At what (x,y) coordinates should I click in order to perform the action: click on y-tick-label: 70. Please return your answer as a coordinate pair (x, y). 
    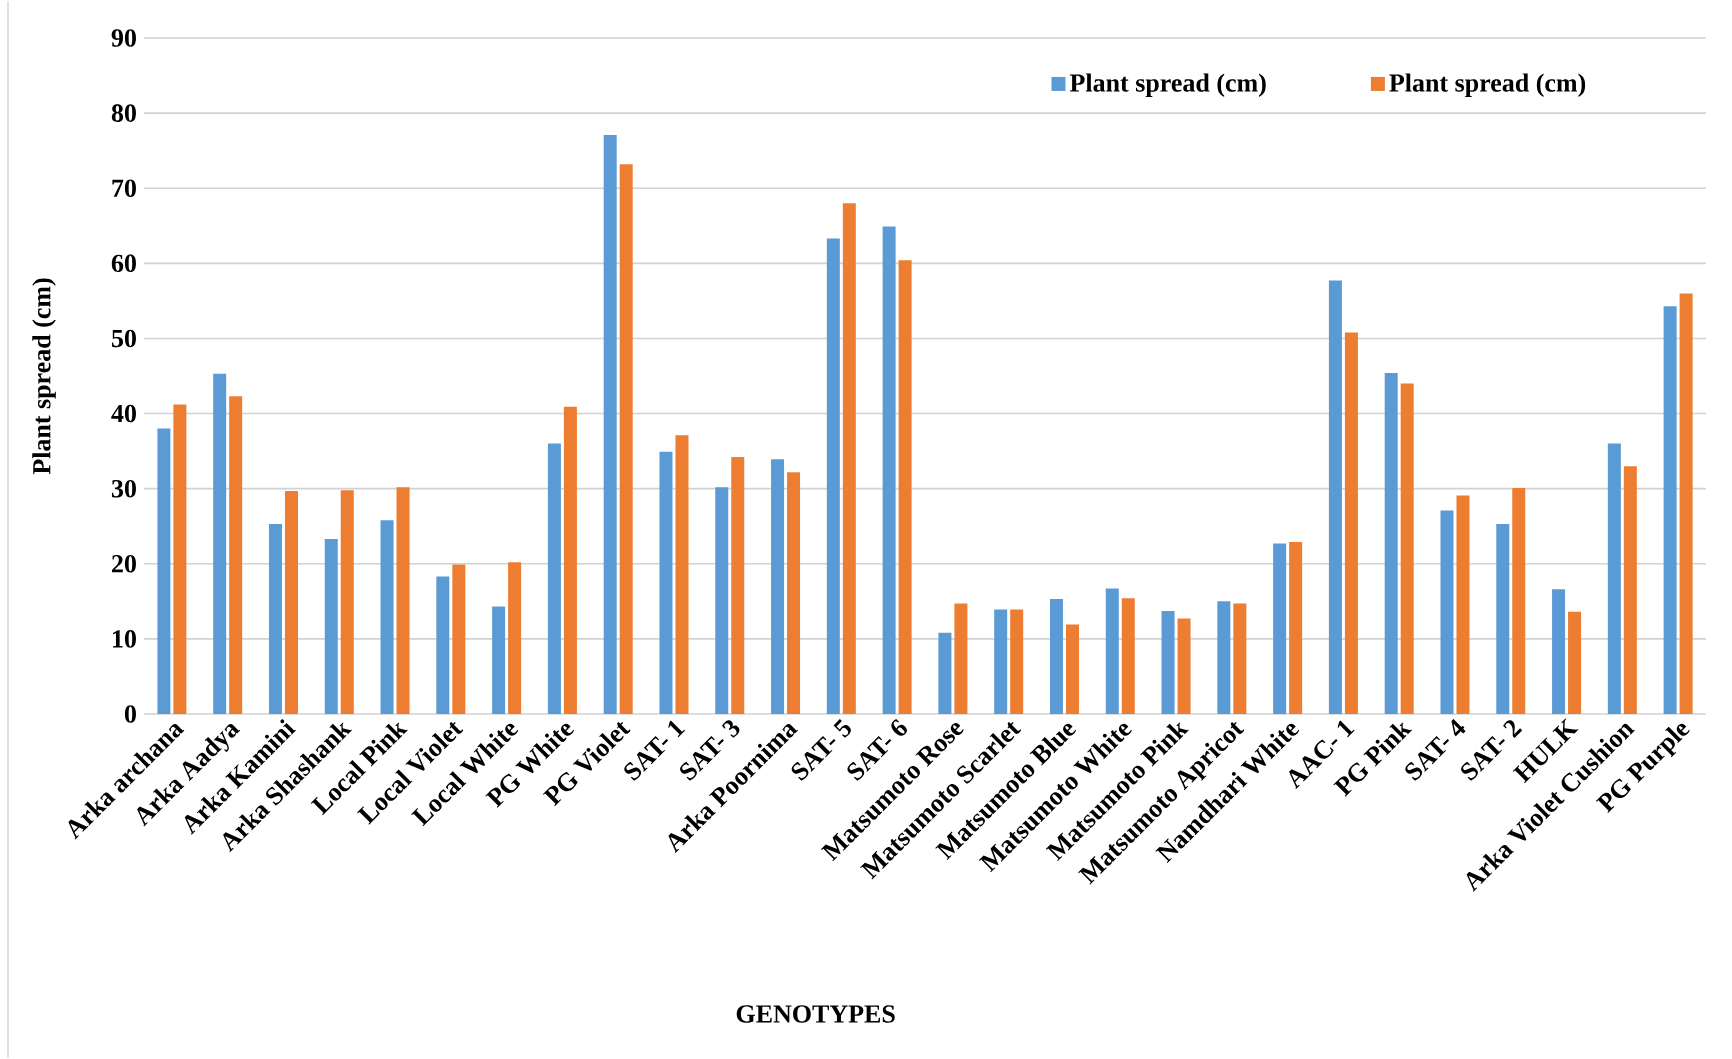
    Looking at the image, I should click on (124, 188).